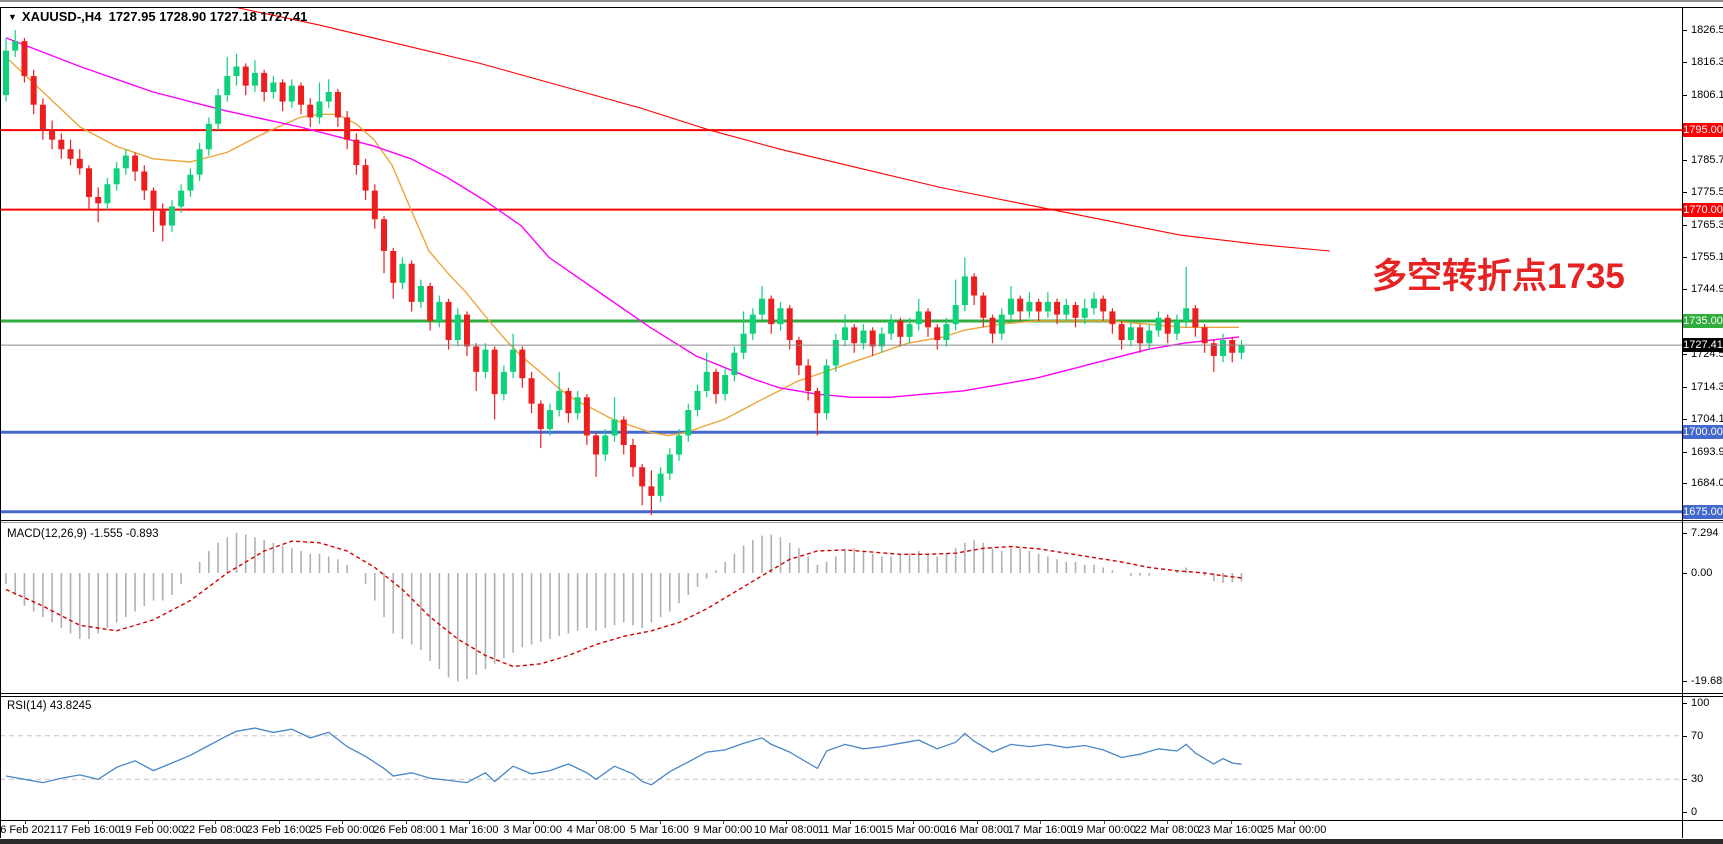 The width and height of the screenshot is (1723, 844). What do you see at coordinates (406, 830) in the screenshot?
I see `time-axis-tick: 26 Feb 08:00` at bounding box center [406, 830].